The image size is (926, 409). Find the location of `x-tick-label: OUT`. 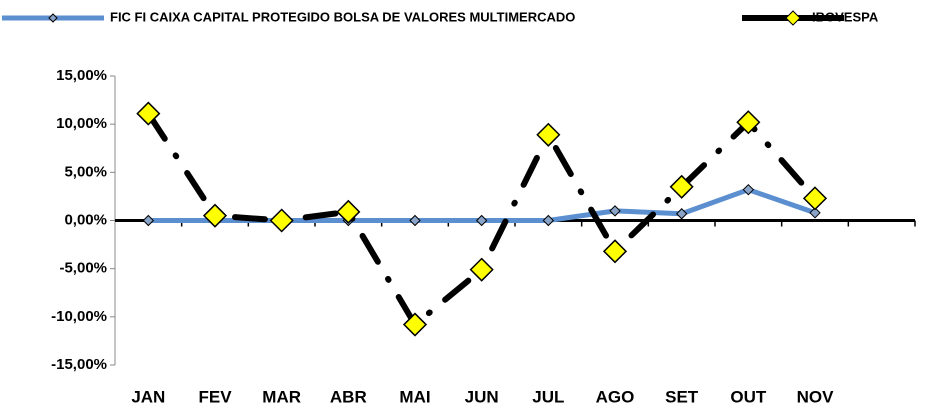

x-tick-label: OUT is located at coordinates (748, 396).